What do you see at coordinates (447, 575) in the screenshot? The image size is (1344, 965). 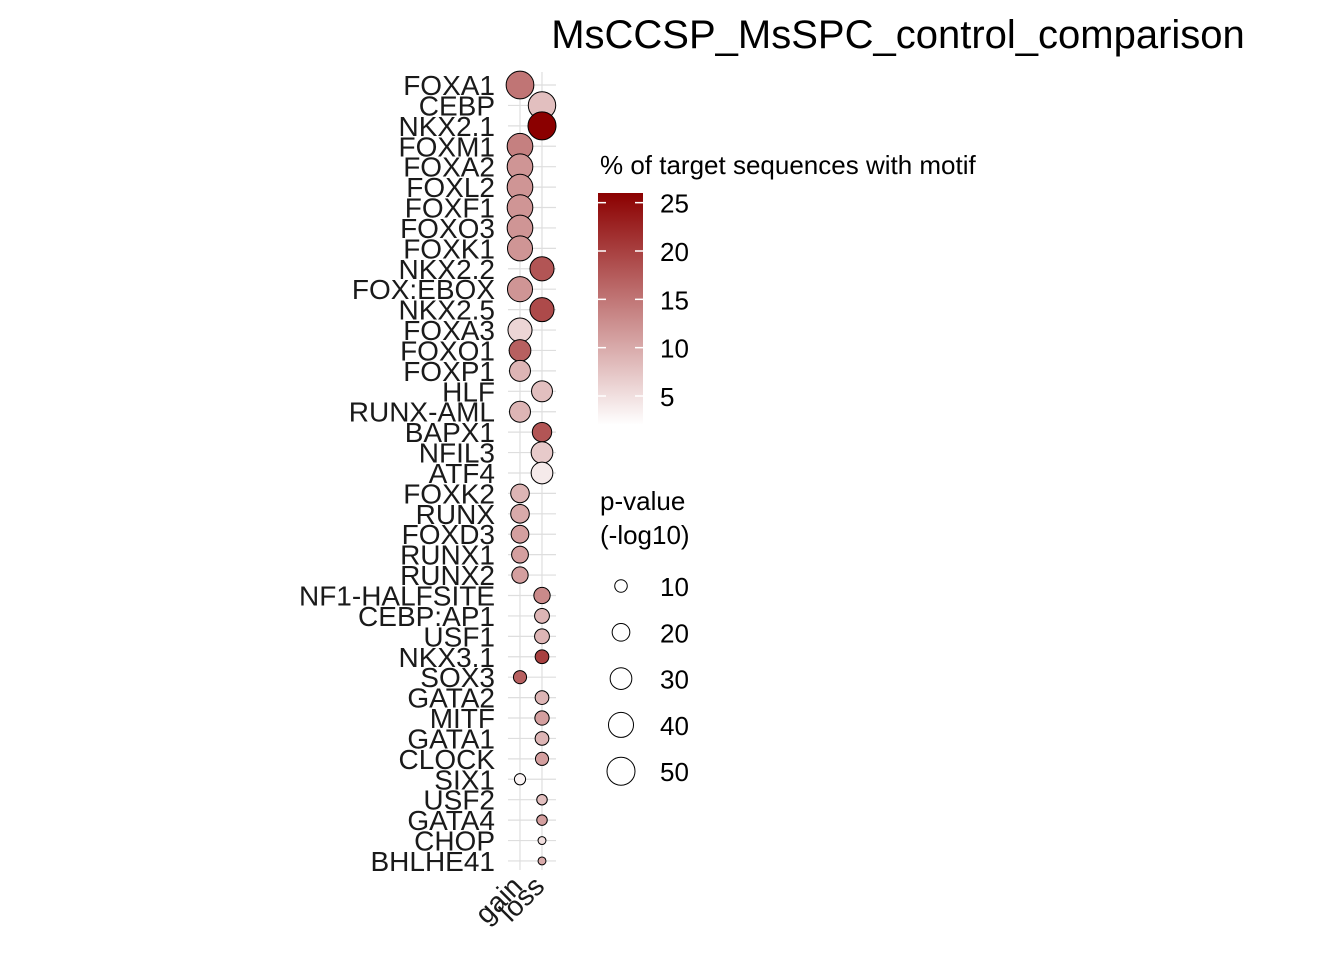 I see `y-tick-label: RUNX2` at bounding box center [447, 575].